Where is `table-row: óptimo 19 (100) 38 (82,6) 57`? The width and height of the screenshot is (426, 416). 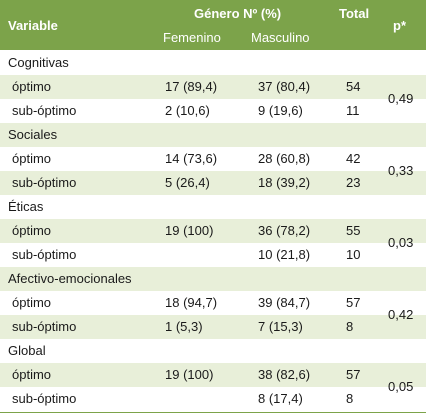
table-row: óptimo 19 (100) 38 (82,6) 57 is located at coordinates (213, 375).